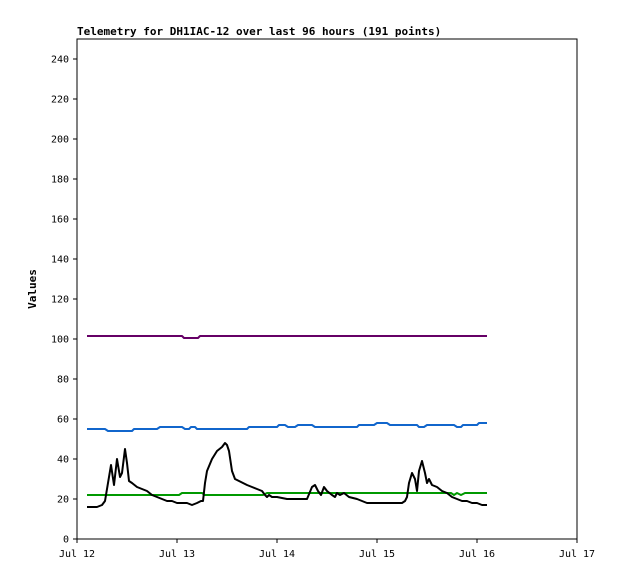  I want to click on y-tick-label: 200, so click(60, 140).